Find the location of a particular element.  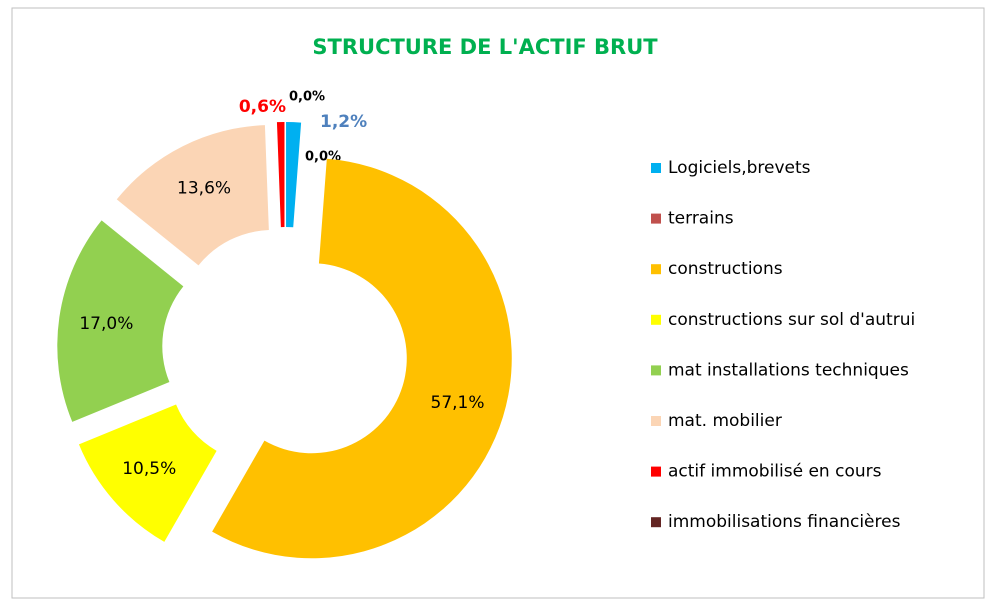

legend-label: mat. mobilier is located at coordinates (725, 421).